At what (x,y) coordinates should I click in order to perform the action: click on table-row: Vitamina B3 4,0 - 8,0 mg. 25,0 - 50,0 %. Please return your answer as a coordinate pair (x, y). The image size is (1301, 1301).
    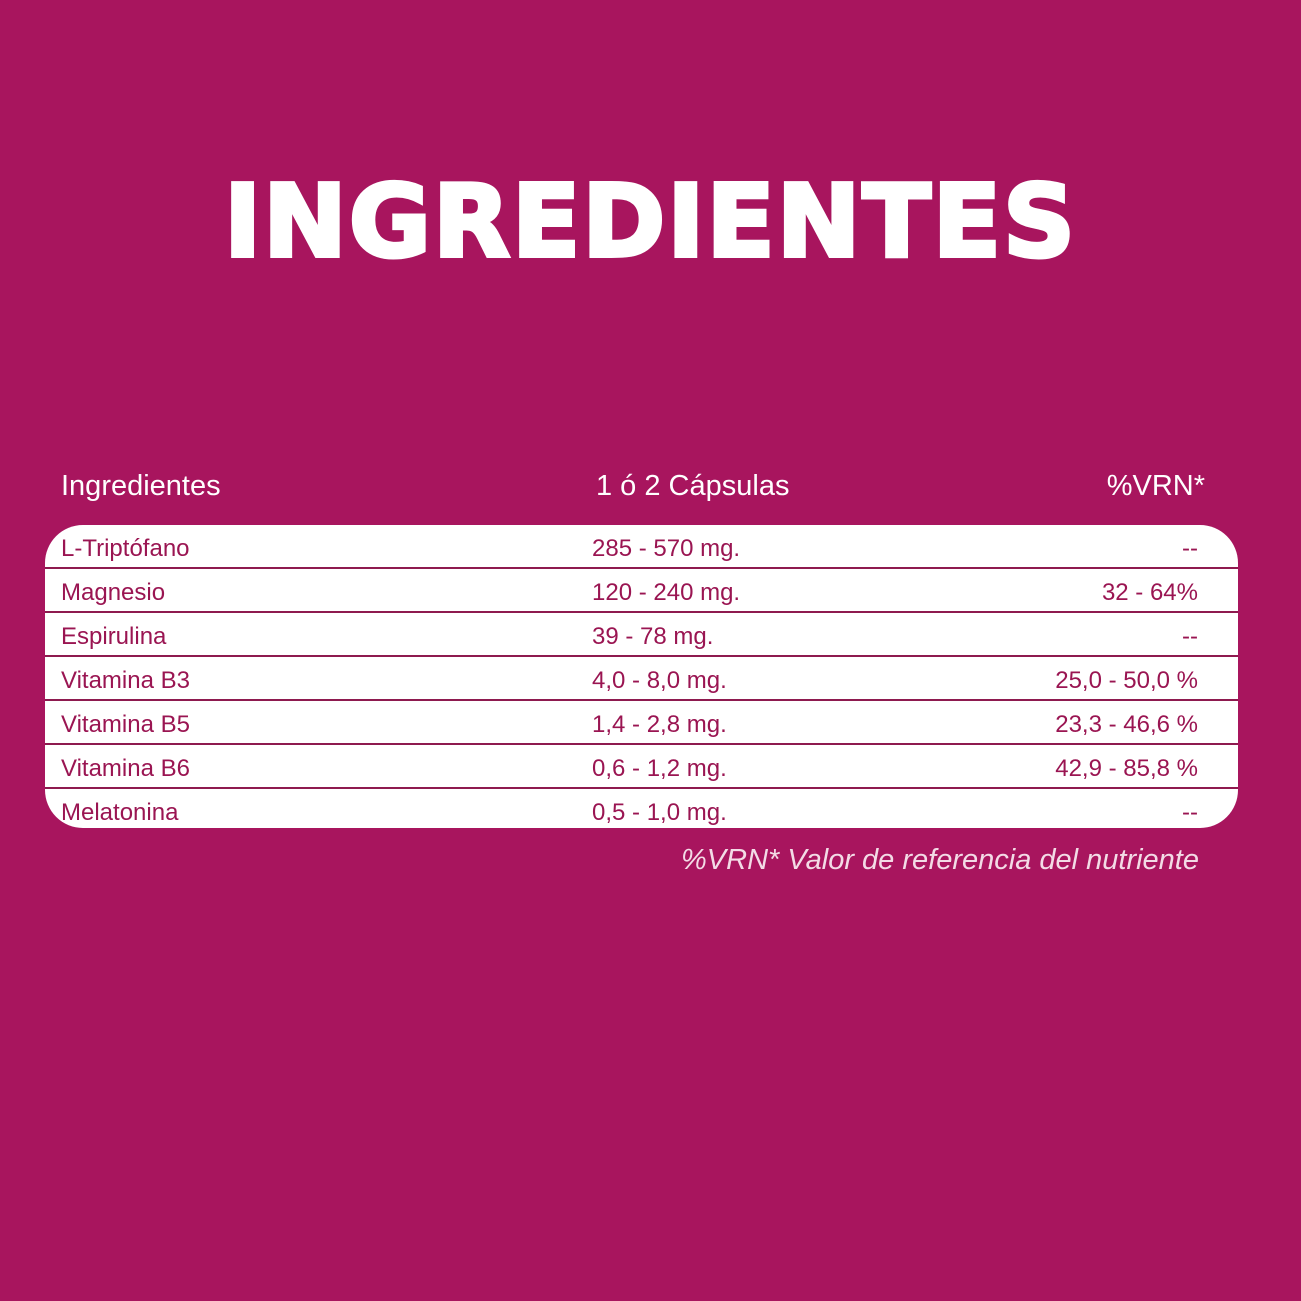
    Looking at the image, I should click on (641, 679).